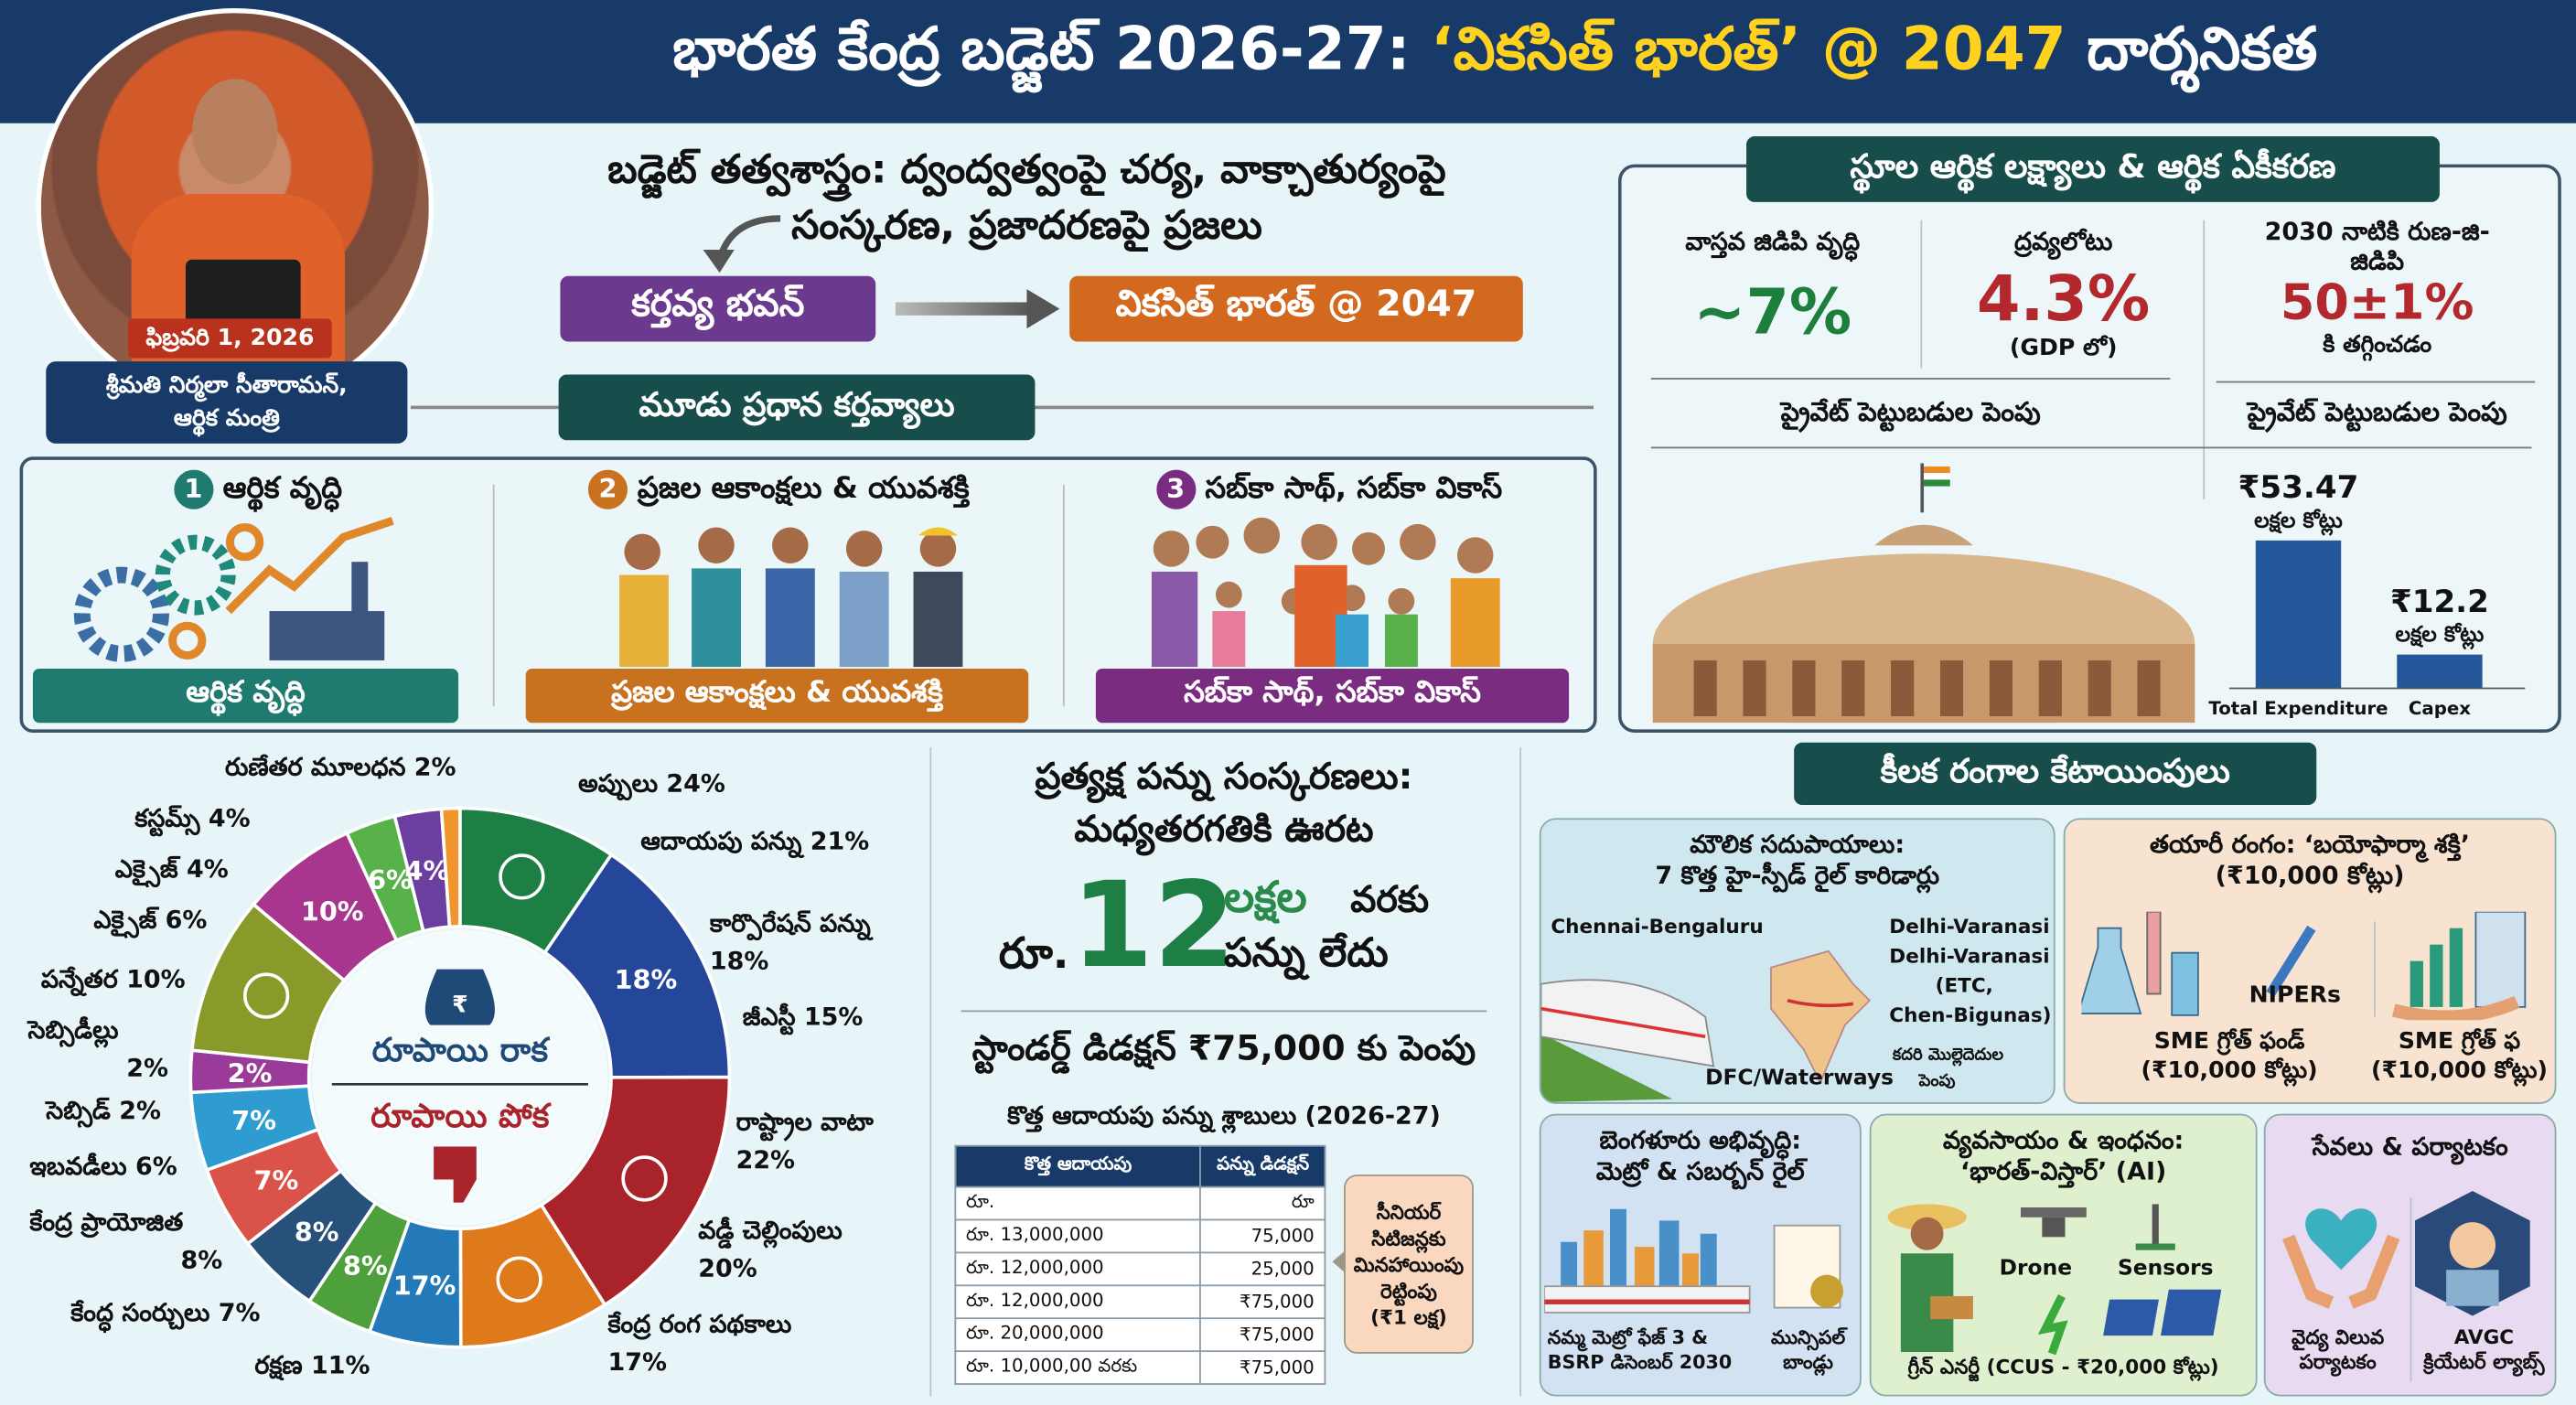 This screenshot has height=1405, width=2576. I want to click on outer-label-line: 17%, so click(637, 1361).